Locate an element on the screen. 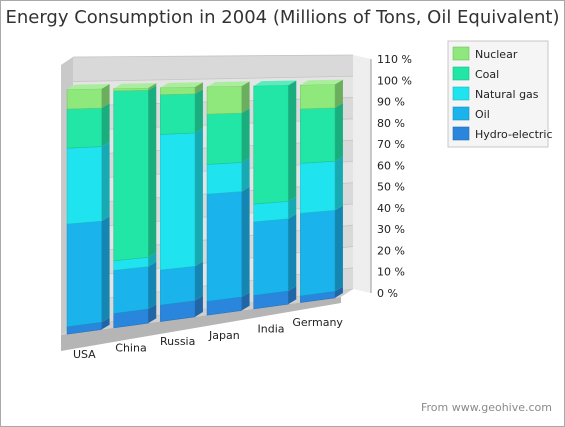  x-tick-label: Japan is located at coordinates (224, 335).